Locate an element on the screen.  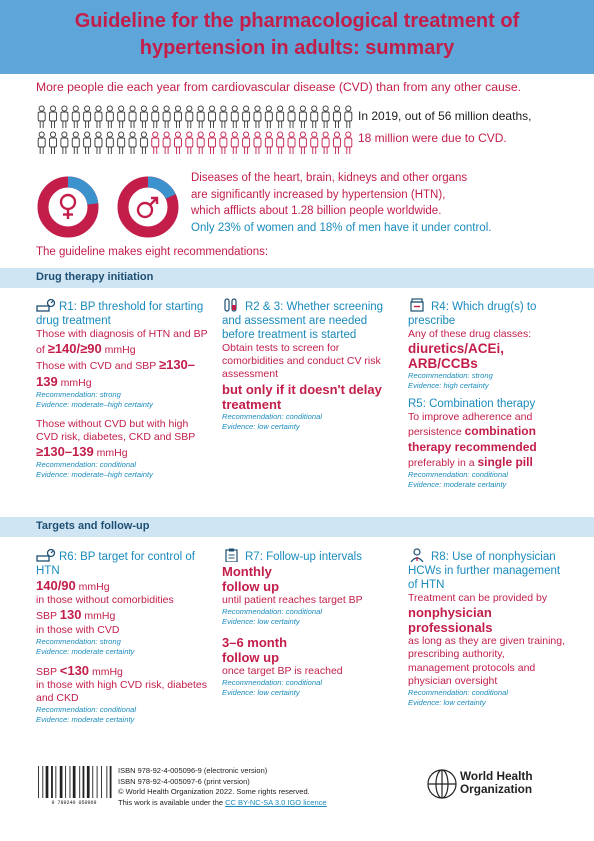
r5-title: R5: Combination therapy is located at coordinates (472, 404).